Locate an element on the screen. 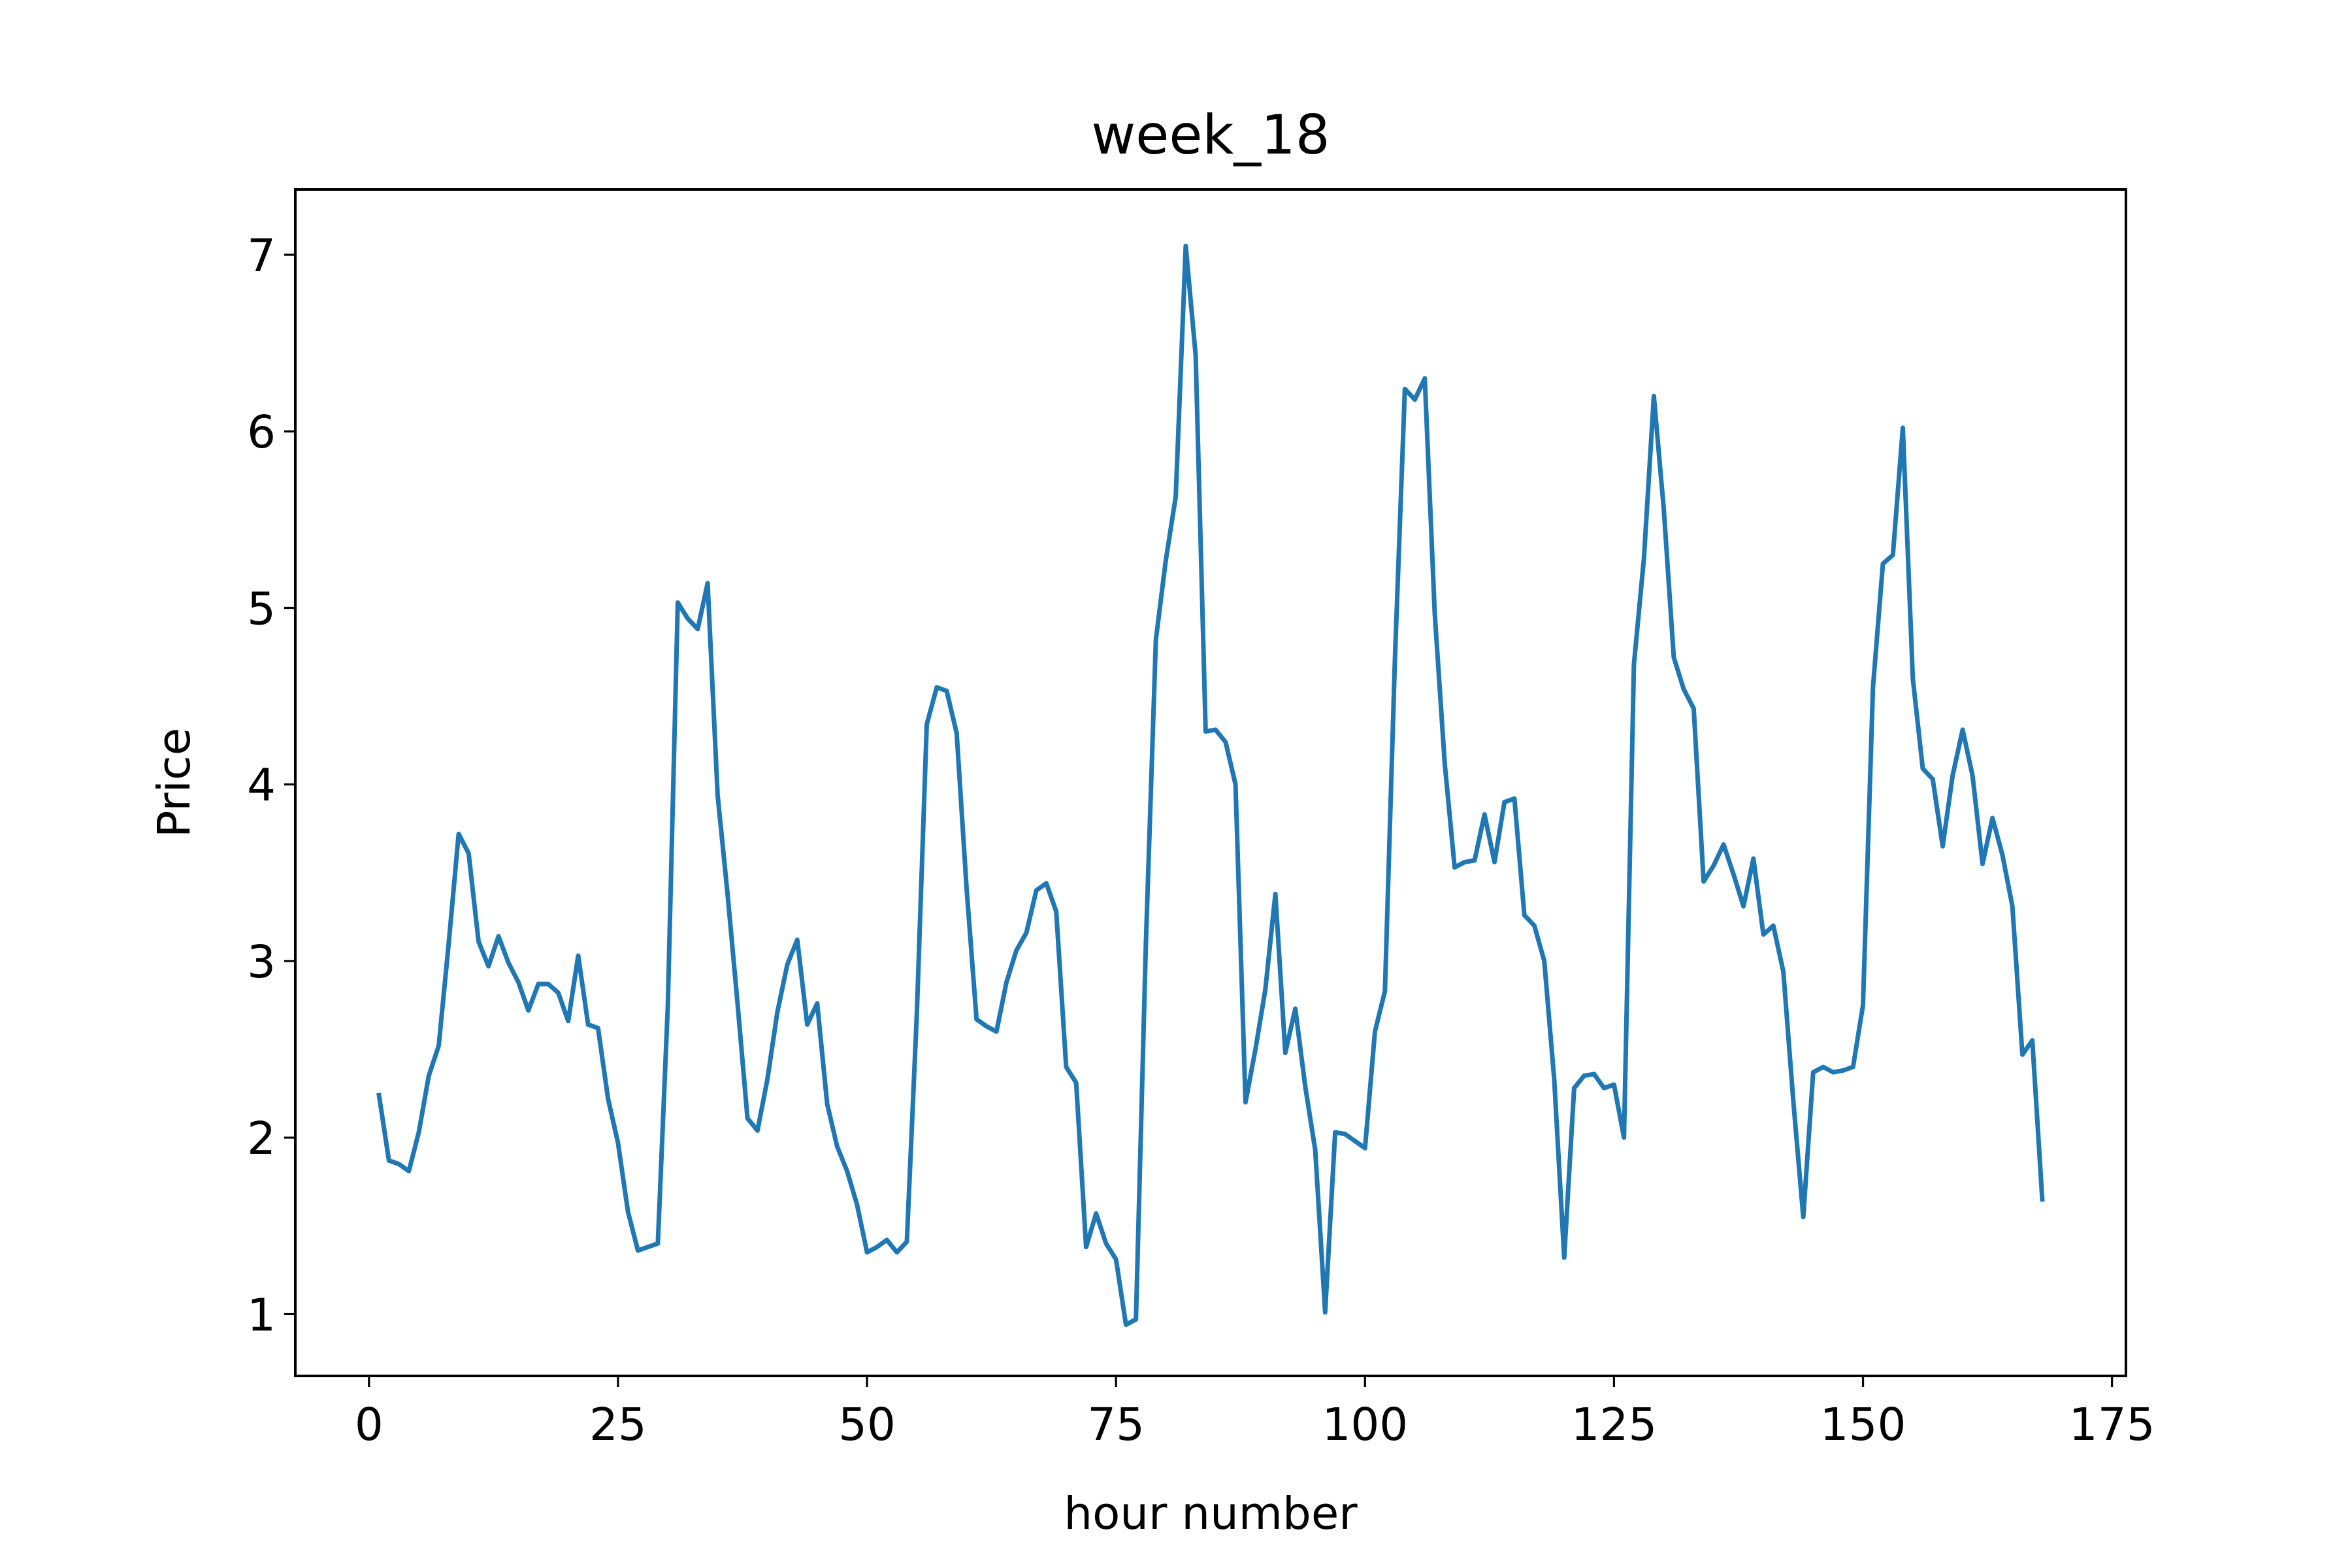 The width and height of the screenshot is (2352, 1568). x-tick-label: 75 is located at coordinates (1116, 1425).